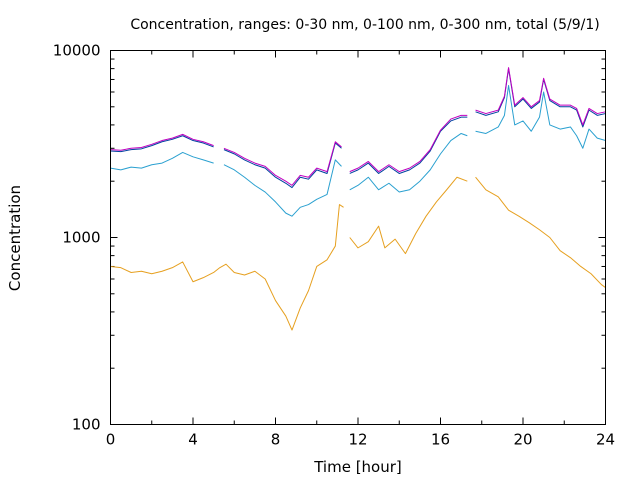  What do you see at coordinates (440, 440) in the screenshot?
I see `x-tick-label: 16` at bounding box center [440, 440].